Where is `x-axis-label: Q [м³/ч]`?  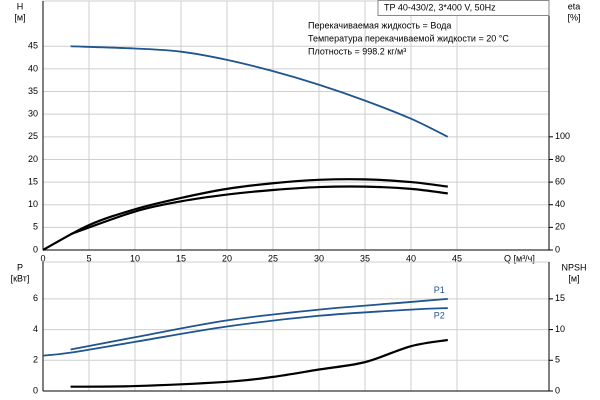
x-axis-label: Q [м³/ч] is located at coordinates (519, 258).